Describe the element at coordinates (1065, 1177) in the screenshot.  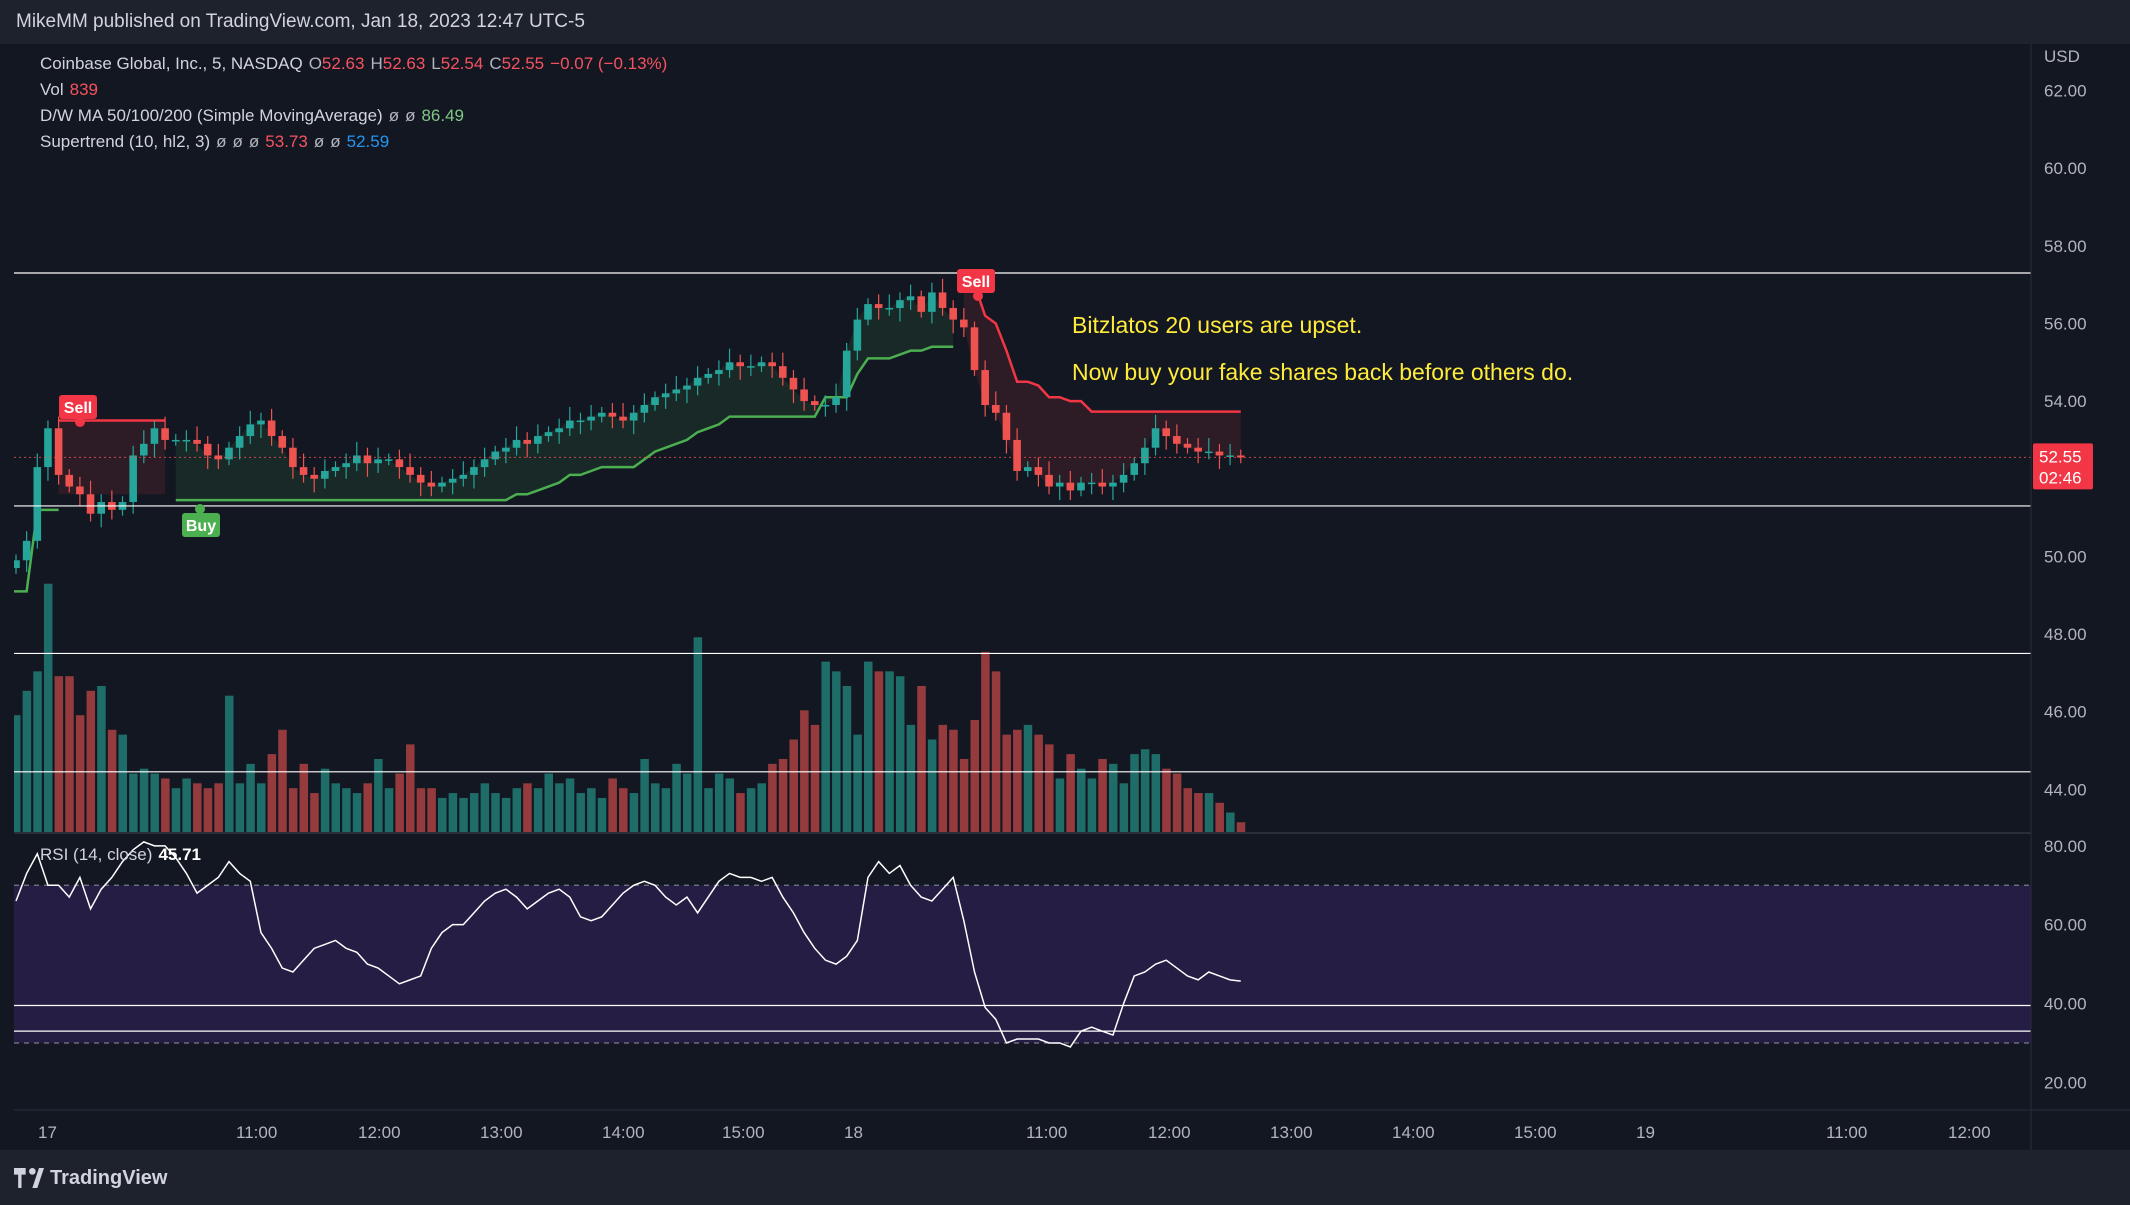
I see `footer-bar: TradingView` at that location.